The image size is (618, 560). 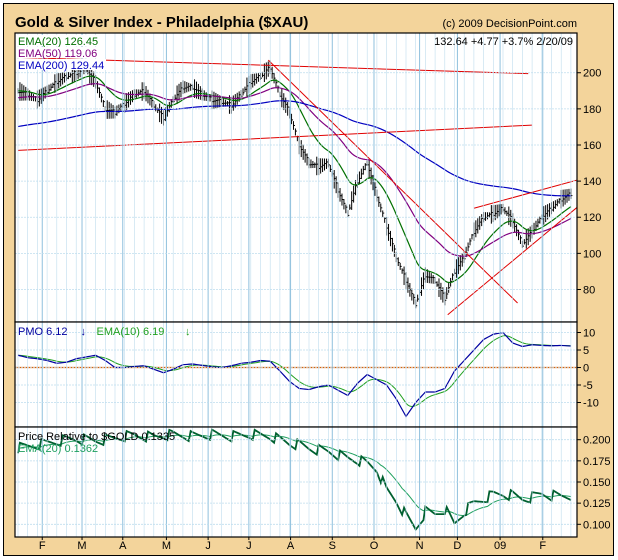 I want to click on x-tick-label: O, so click(x=374, y=546).